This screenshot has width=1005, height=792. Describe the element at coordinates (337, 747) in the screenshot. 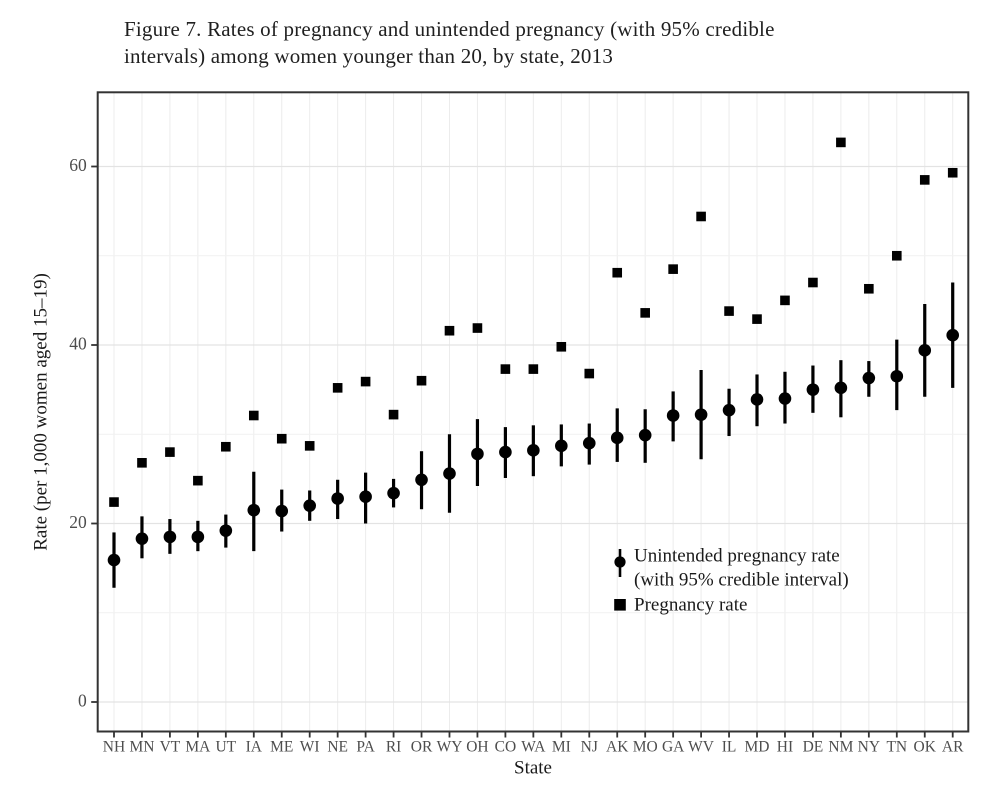

I see `x-tick-label: NE` at that location.